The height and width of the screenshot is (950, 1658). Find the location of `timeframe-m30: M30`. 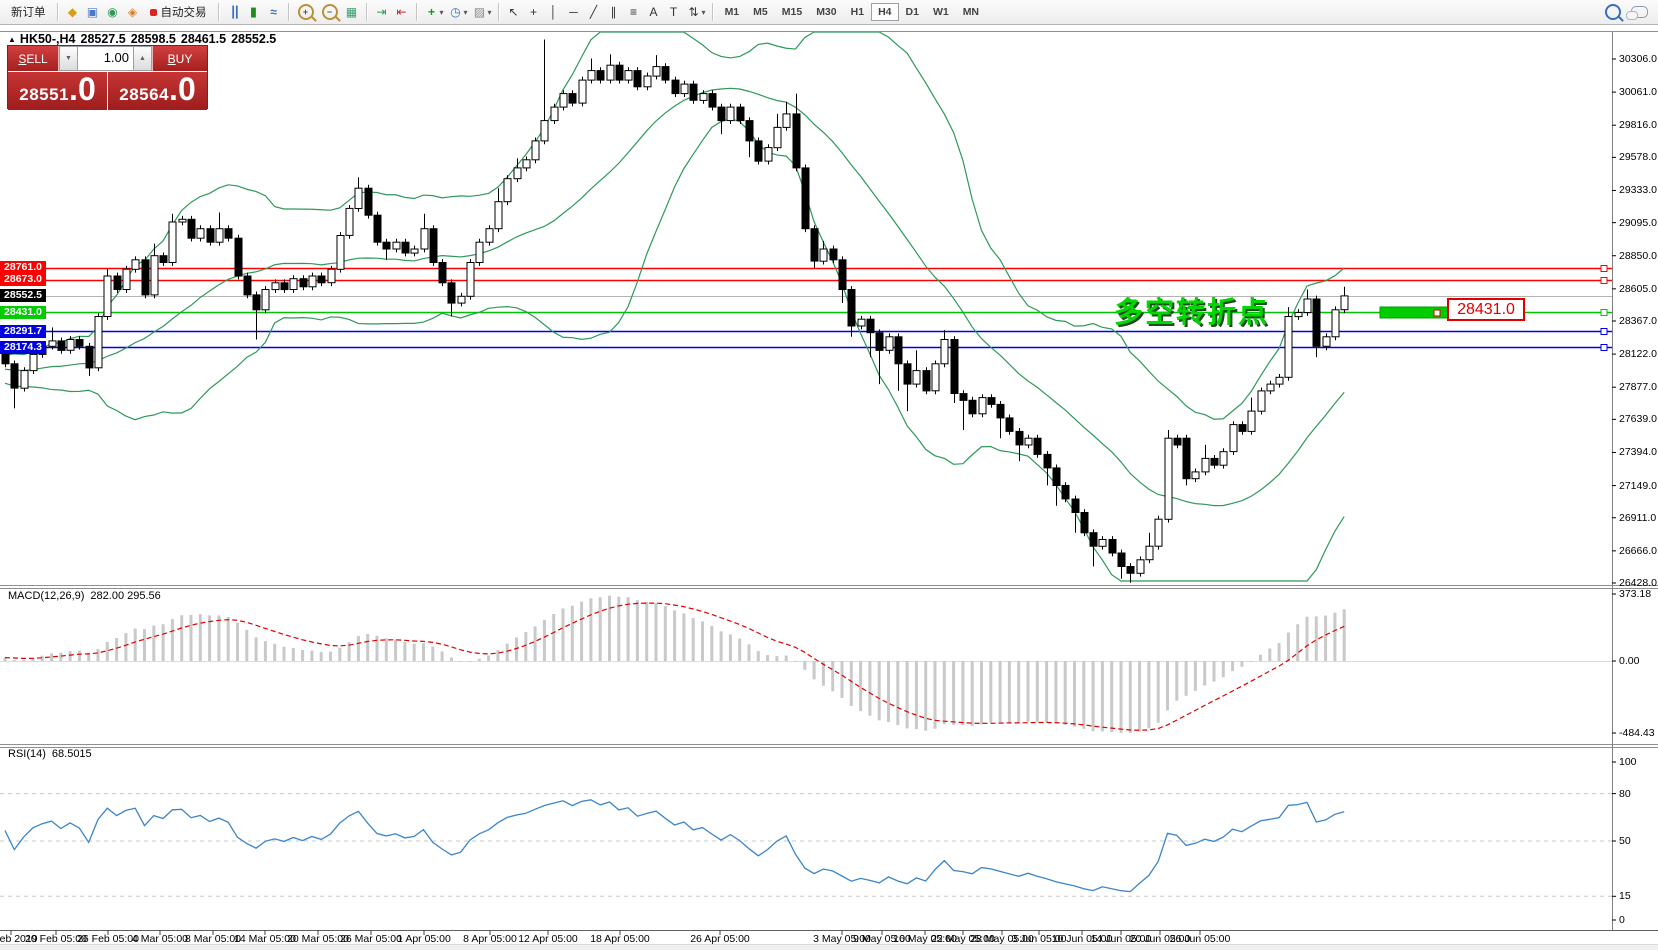

timeframe-m30: M30 is located at coordinates (826, 12).